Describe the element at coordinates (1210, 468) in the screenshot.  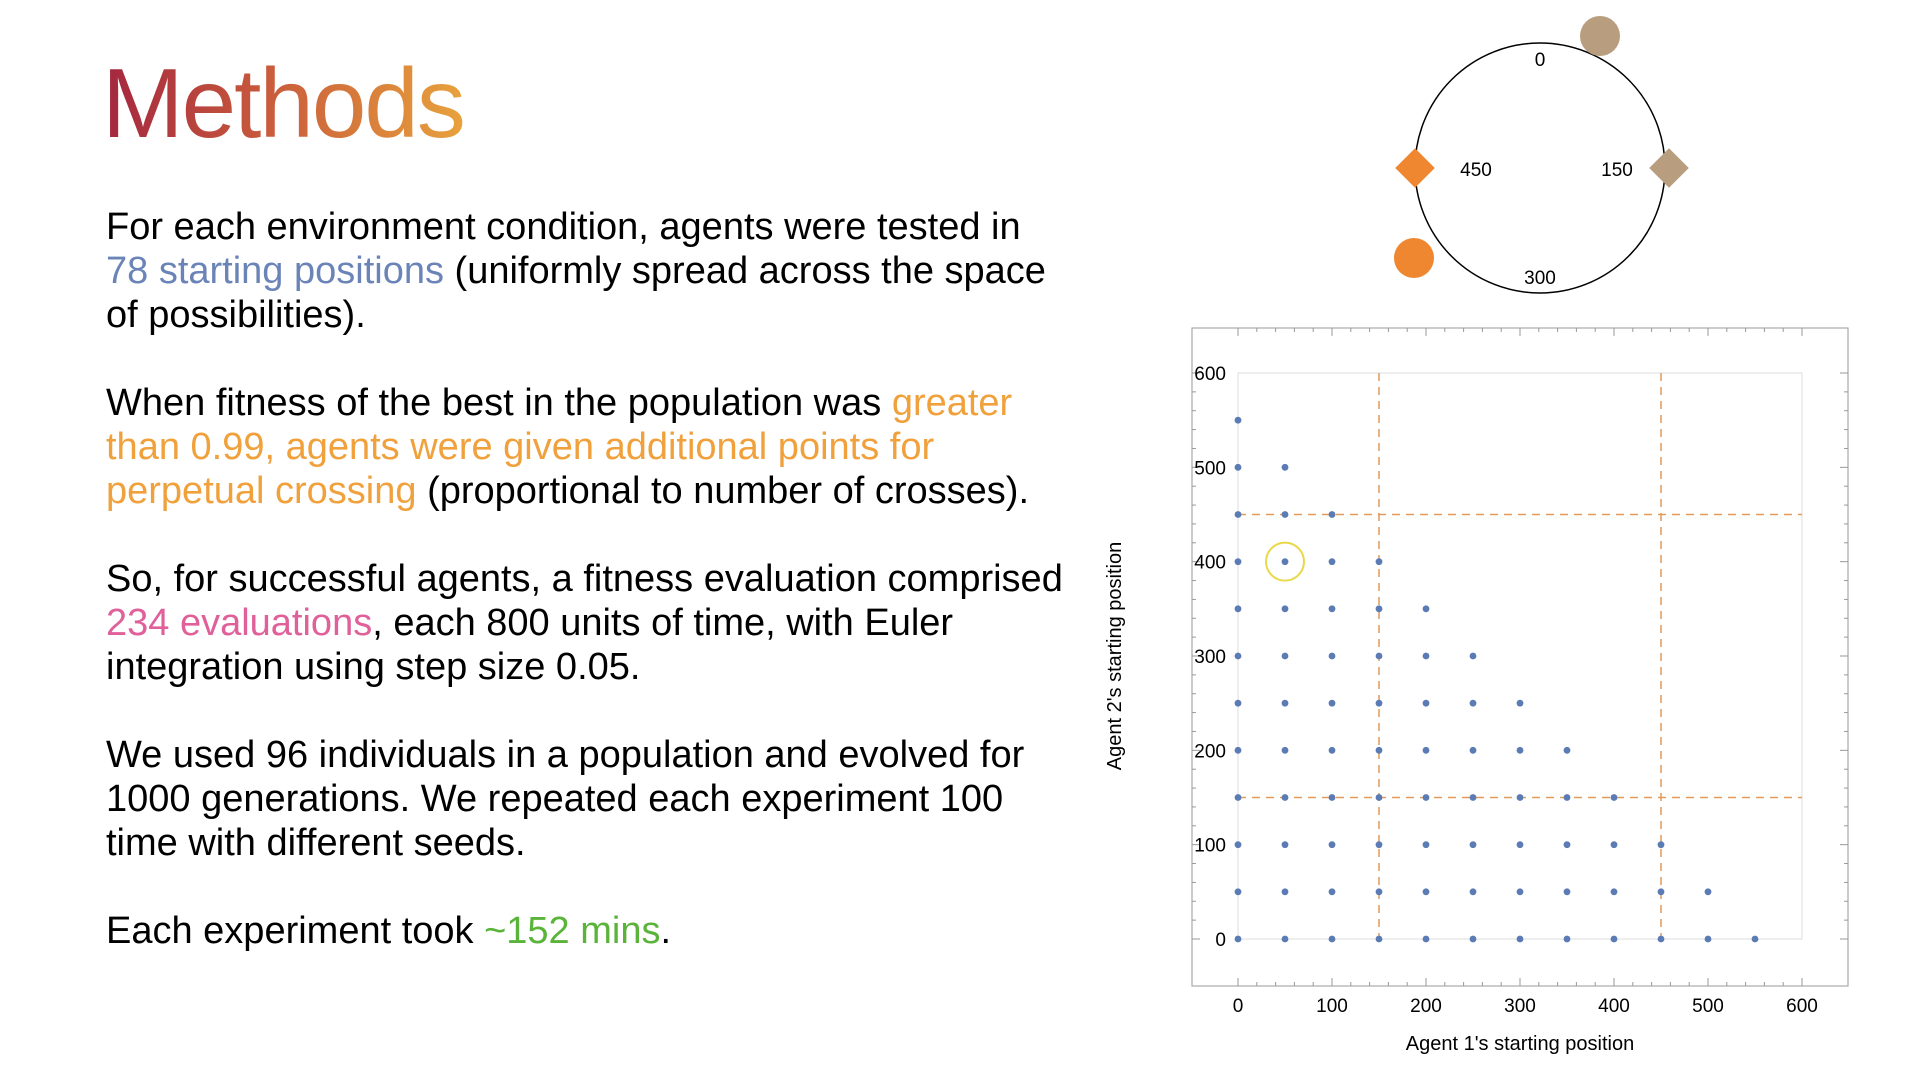
I see `y-tick-label: 500` at that location.